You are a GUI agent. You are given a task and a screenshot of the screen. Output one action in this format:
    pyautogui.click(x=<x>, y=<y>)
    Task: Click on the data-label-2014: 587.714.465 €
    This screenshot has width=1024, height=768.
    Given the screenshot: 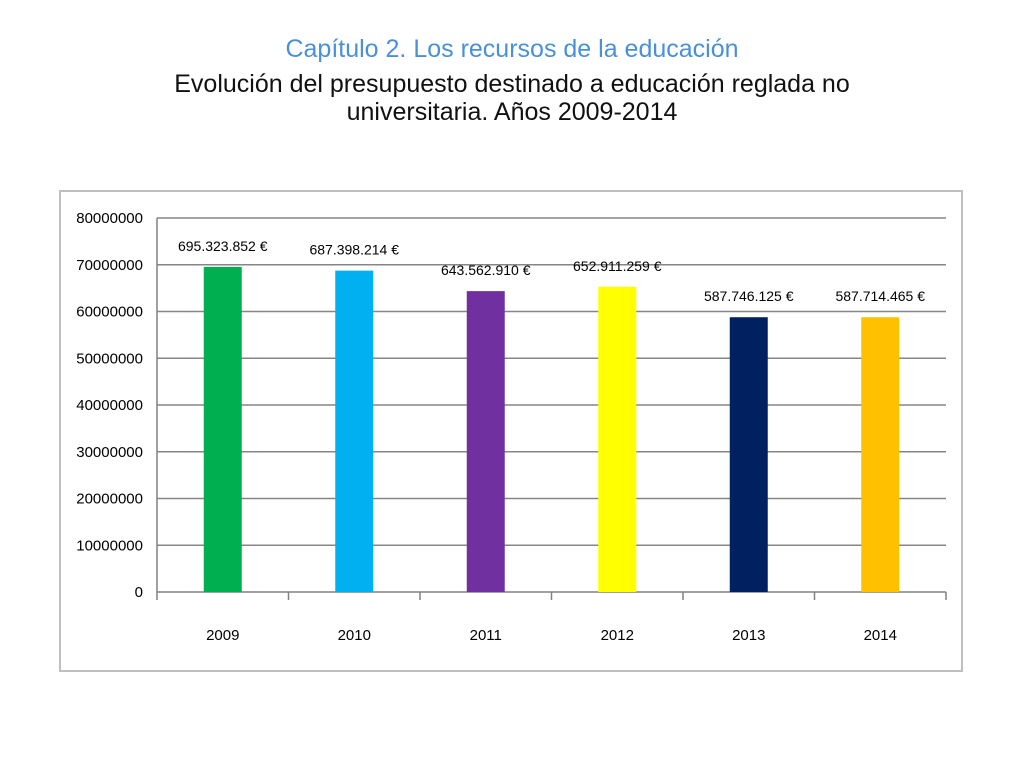 What is the action you would take?
    pyautogui.click(x=880, y=296)
    